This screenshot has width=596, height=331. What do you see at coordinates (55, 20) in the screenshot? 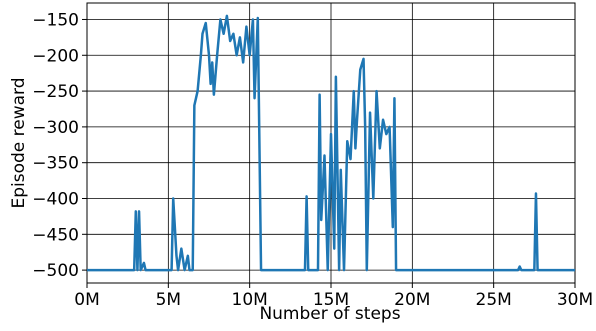
I see `y-tick-label: −150` at bounding box center [55, 20].